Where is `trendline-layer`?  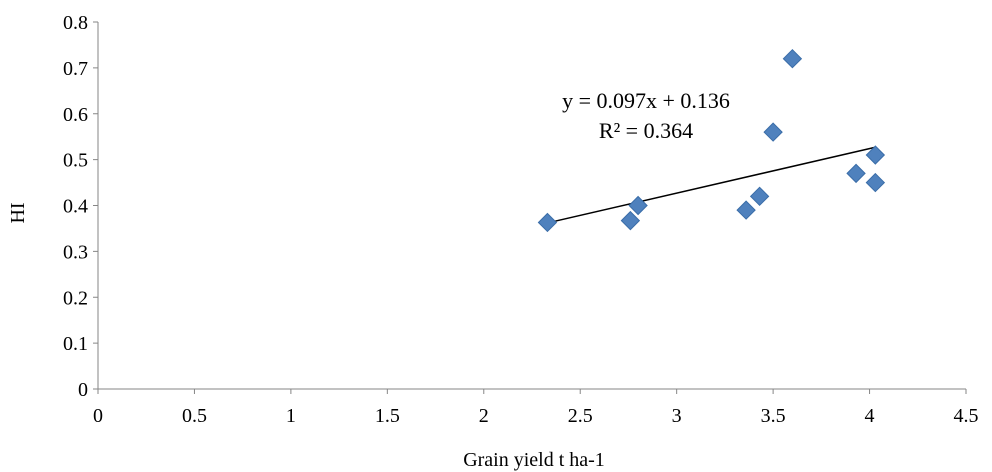
trendline-layer is located at coordinates (711, 185).